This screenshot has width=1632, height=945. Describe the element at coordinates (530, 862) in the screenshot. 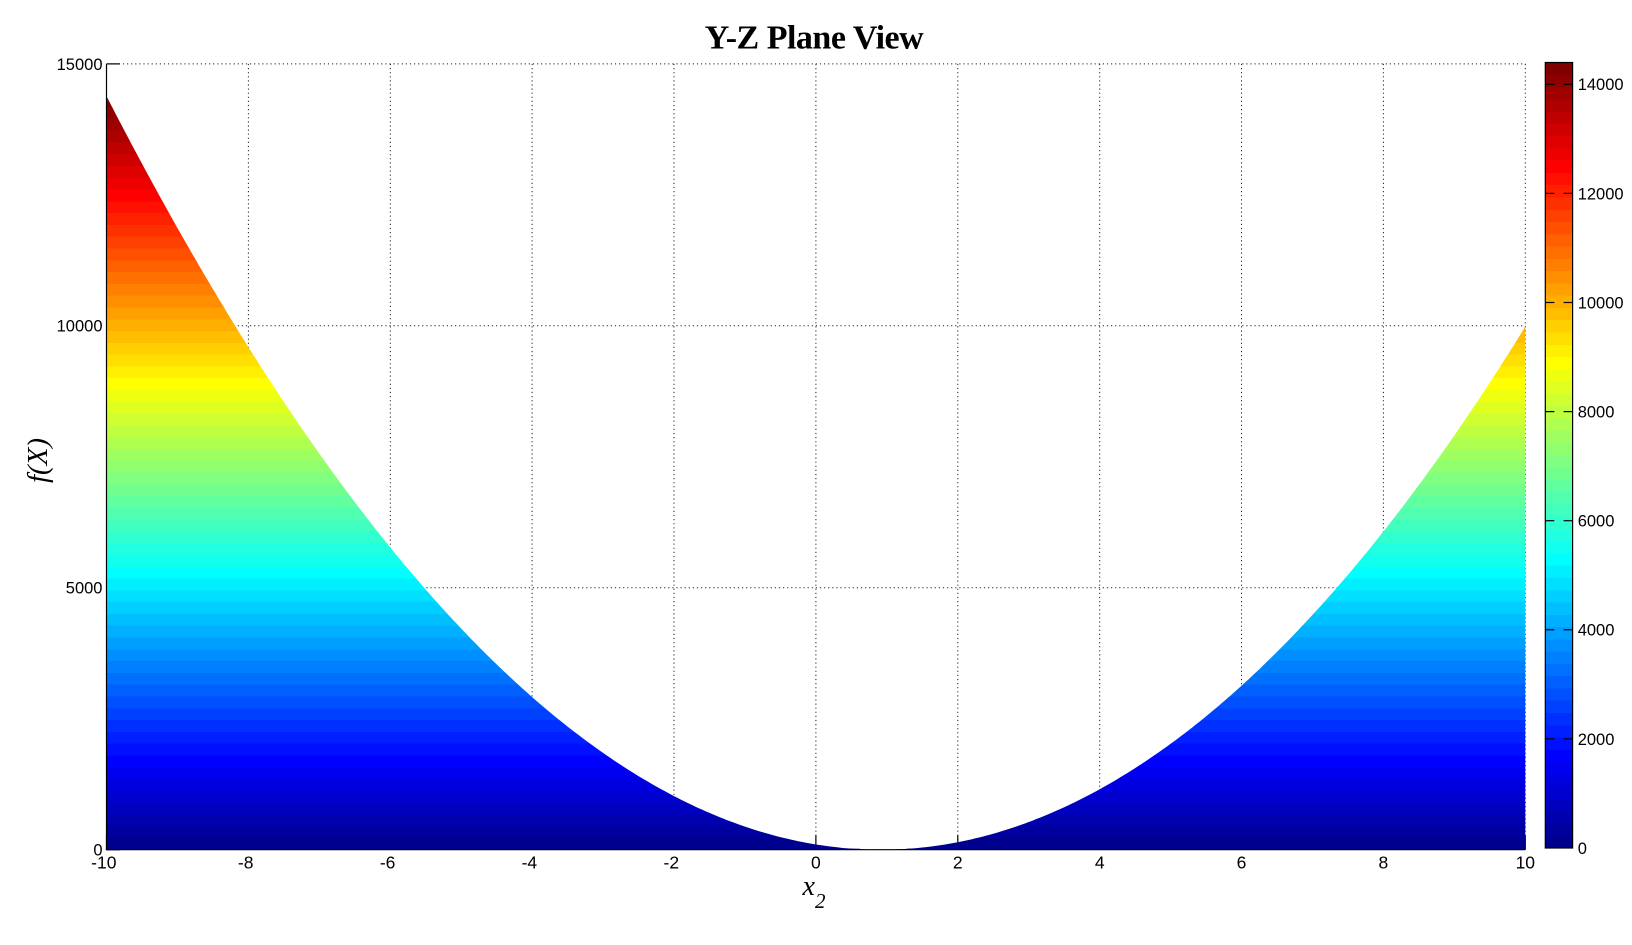

I see `svg-text: -4` at that location.